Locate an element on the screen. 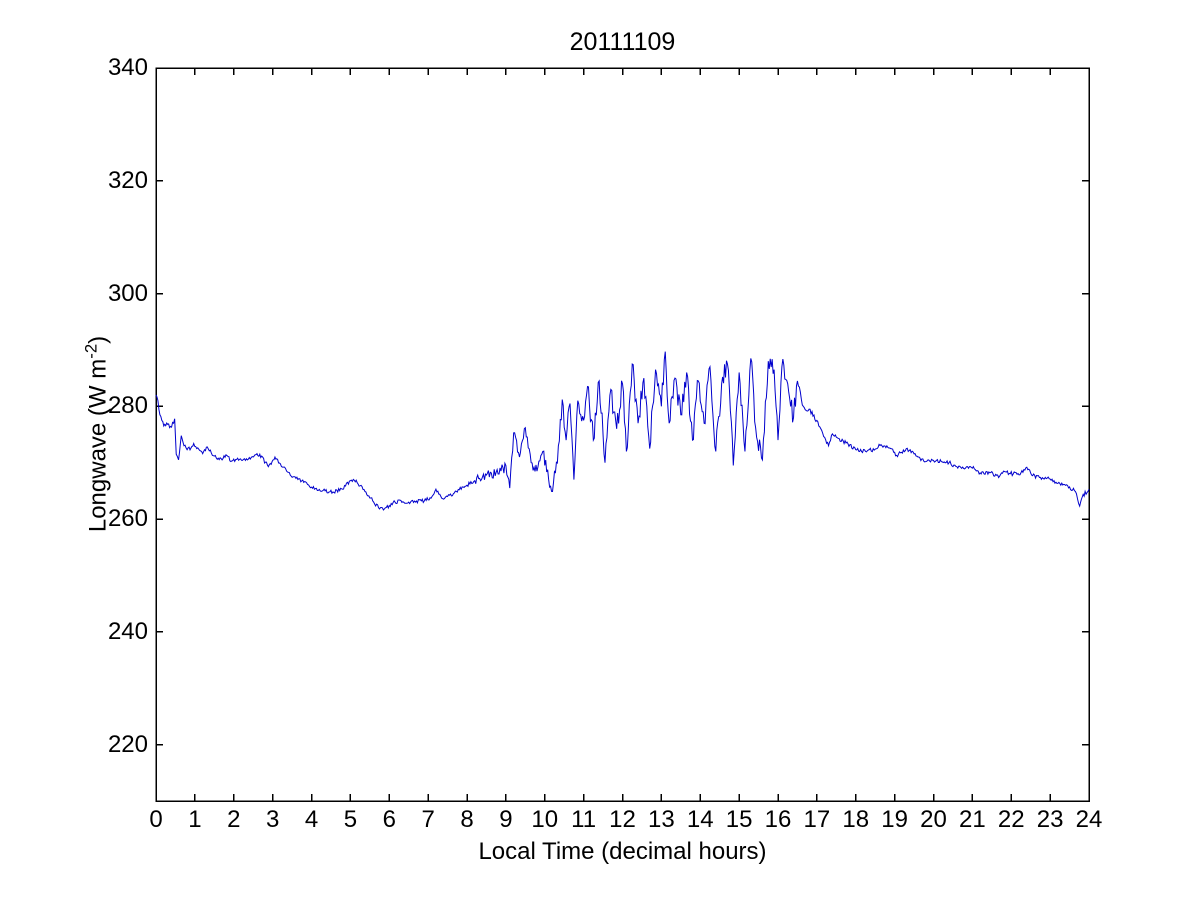 The height and width of the screenshot is (900, 1201). x-tick-label: 18 is located at coordinates (856, 819).